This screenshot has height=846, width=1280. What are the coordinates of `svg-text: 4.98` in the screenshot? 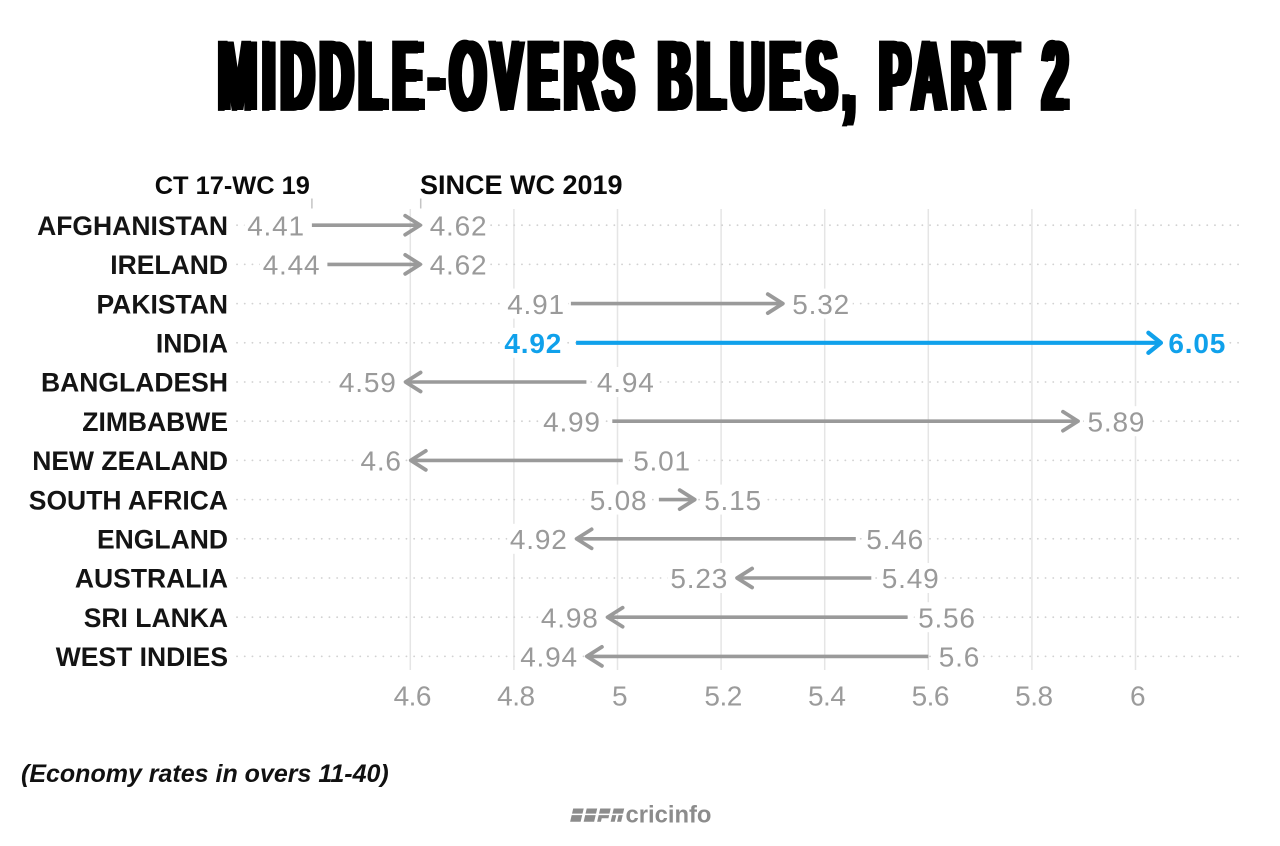 It's located at (570, 617).